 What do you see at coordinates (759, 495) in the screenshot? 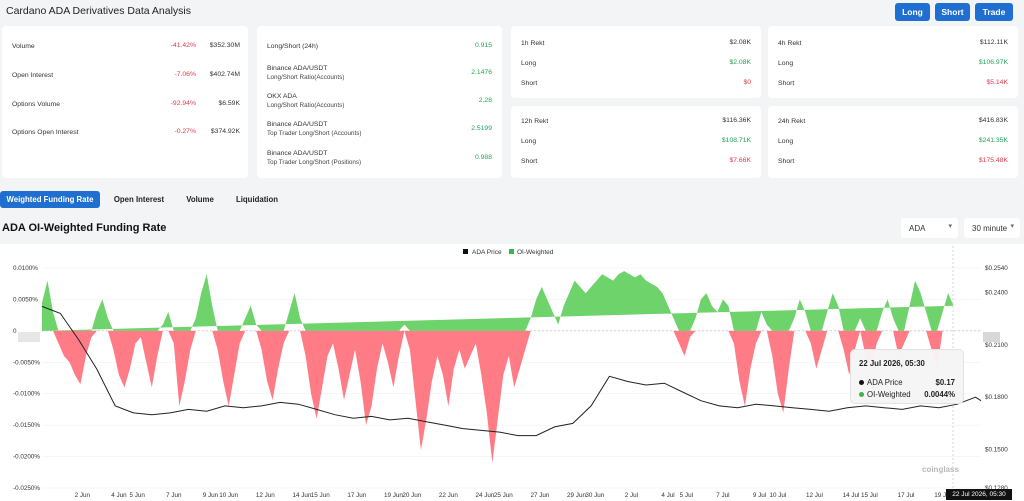
I see `x-tick-label: 9 Jul` at bounding box center [759, 495].